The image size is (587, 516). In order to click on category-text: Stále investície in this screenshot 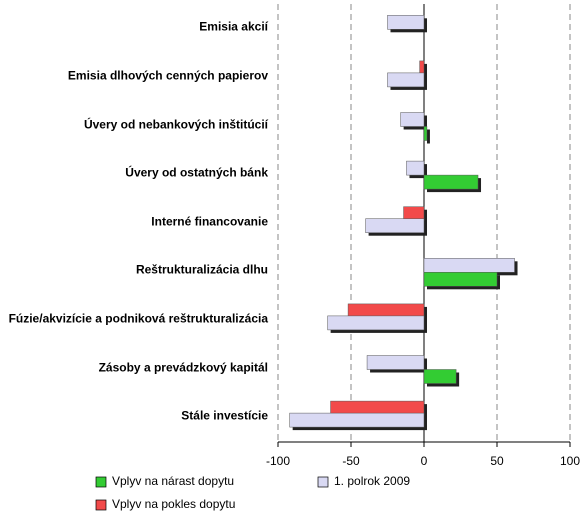, I will do `click(224, 415)`.